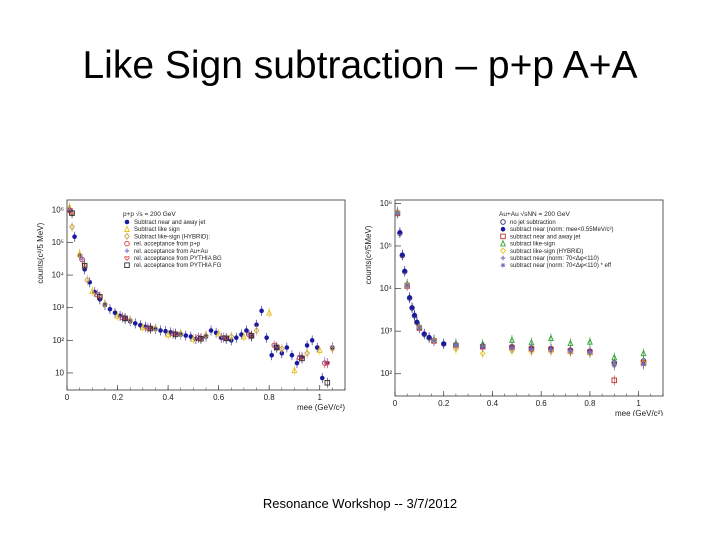  What do you see at coordinates (368, 254) in the screenshot?
I see `y-axis-title: counts(c²/5MeV)` at bounding box center [368, 254].